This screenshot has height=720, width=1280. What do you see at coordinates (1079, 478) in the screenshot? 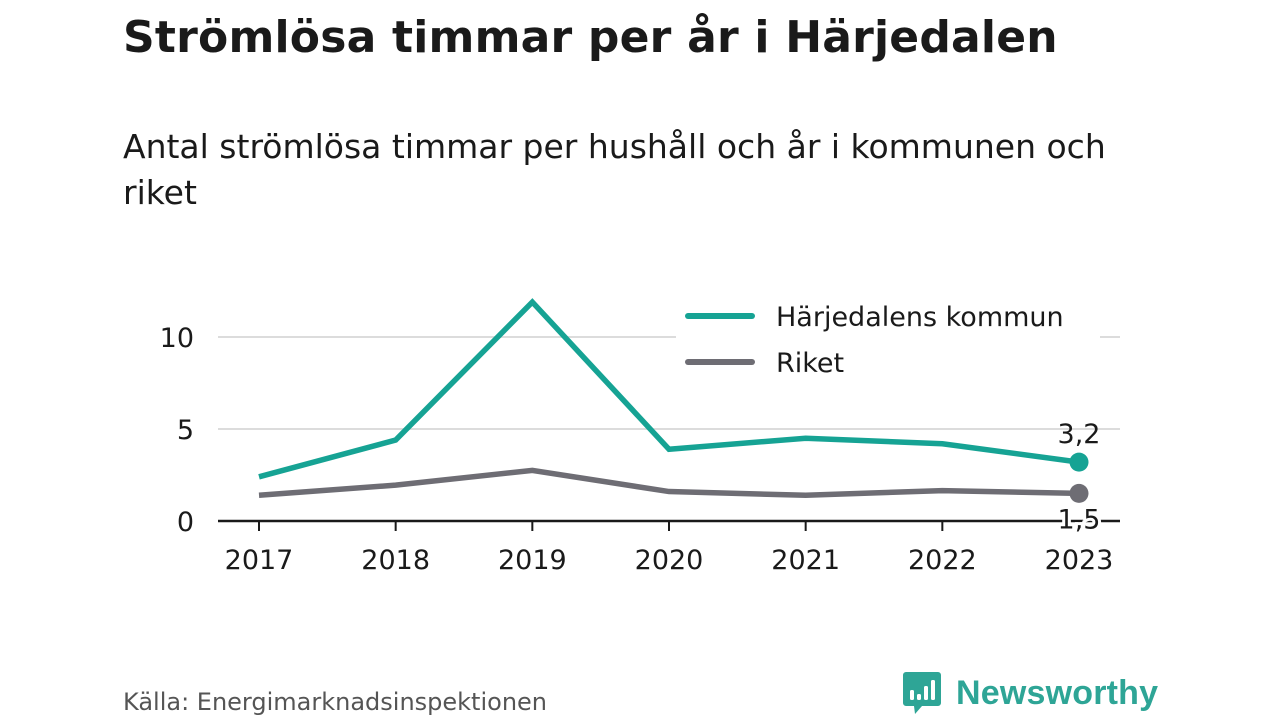
I see `end-labels: 3,2 1,5` at bounding box center [1079, 478].